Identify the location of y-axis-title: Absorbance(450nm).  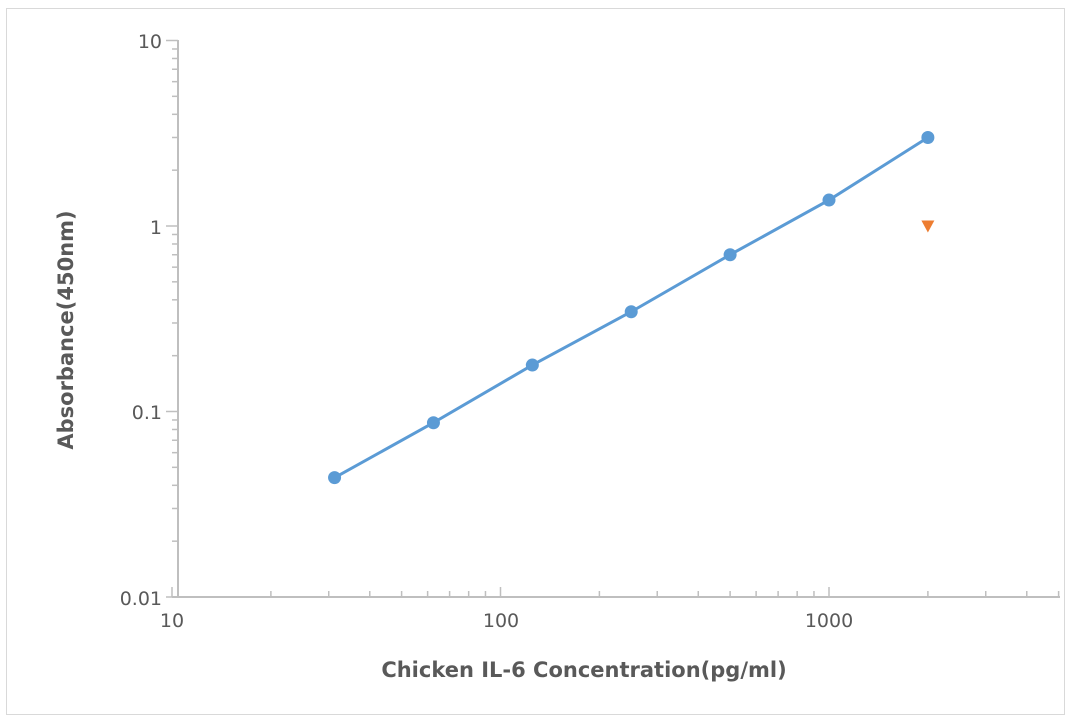
(66, 329).